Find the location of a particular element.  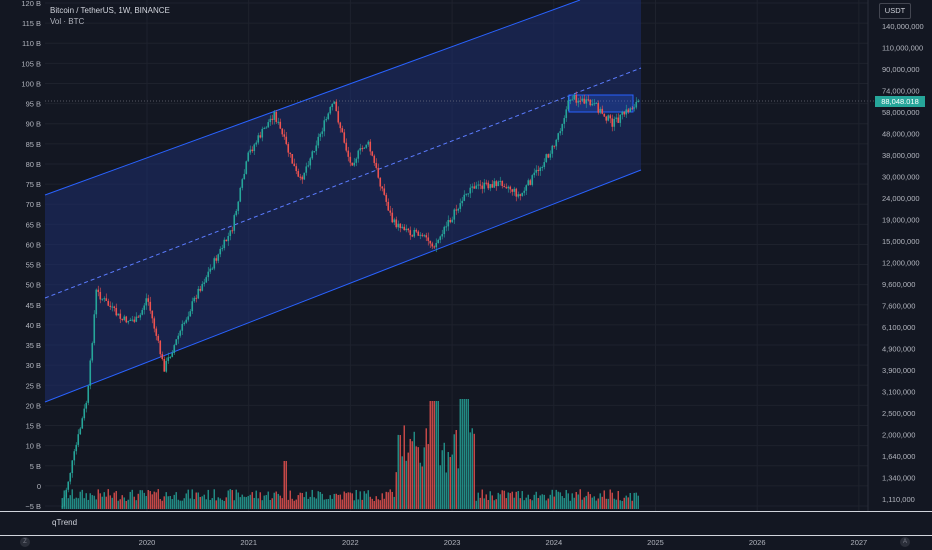

volume-legend: Vol · BTC is located at coordinates (67, 21).